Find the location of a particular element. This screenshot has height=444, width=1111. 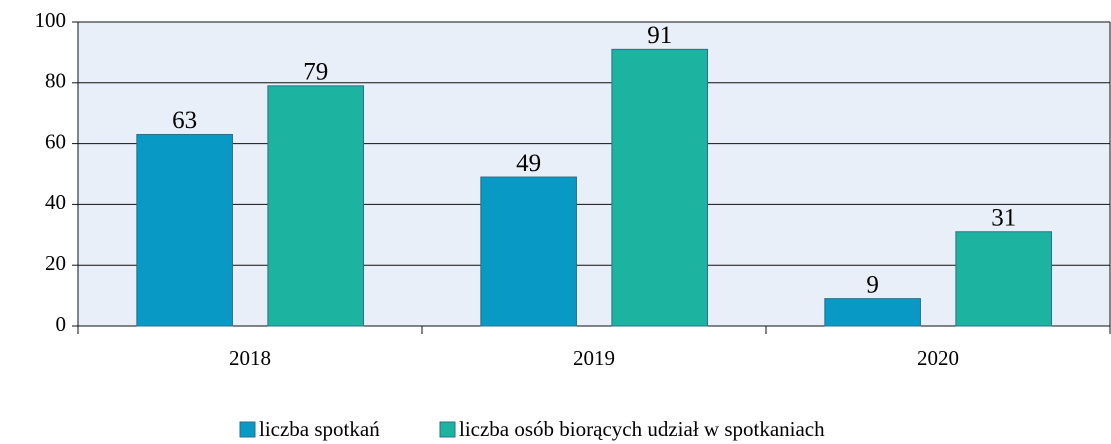

data-label: 79 is located at coordinates (315, 72).